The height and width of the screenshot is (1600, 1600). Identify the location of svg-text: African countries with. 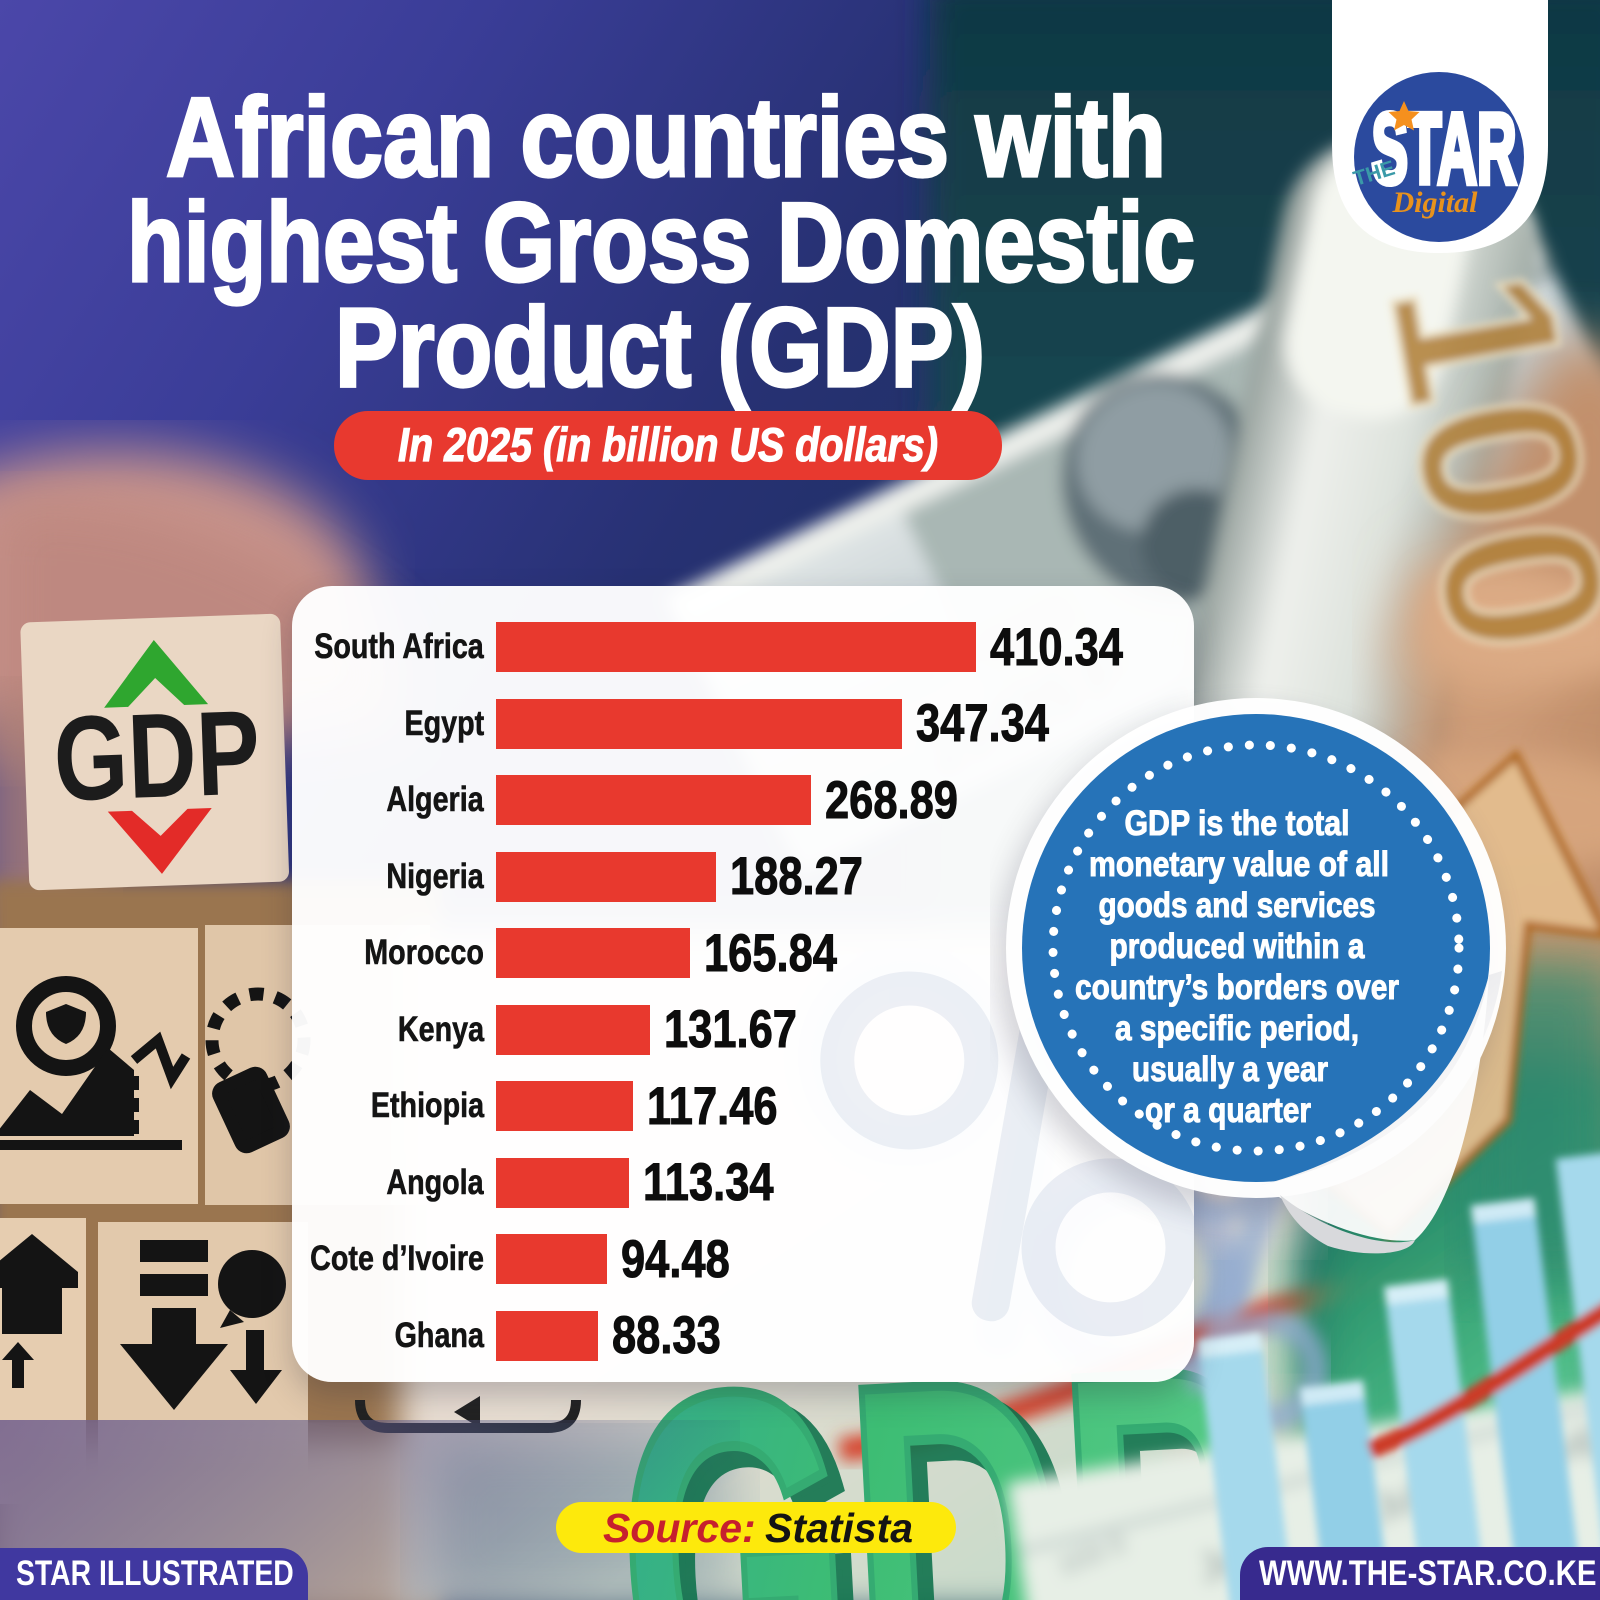
(666, 137).